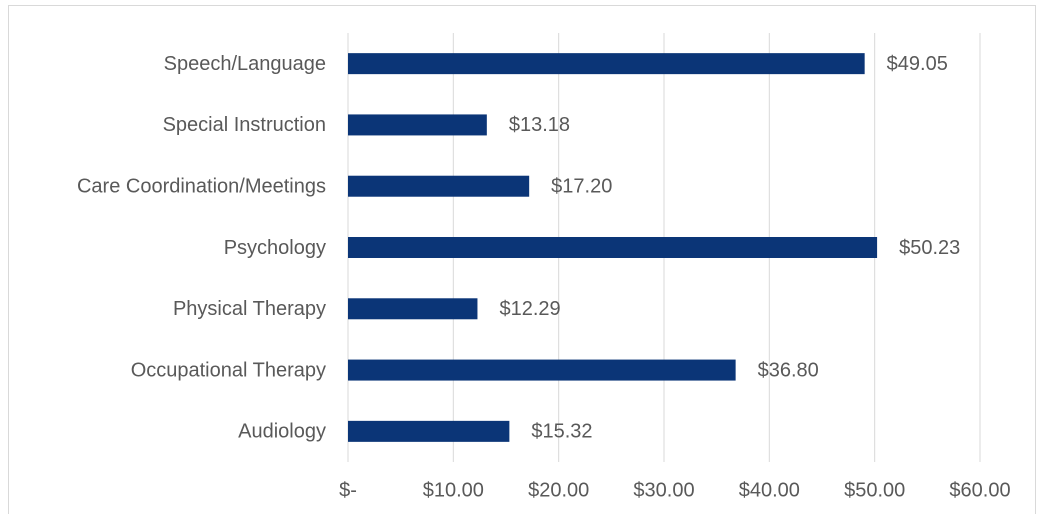 The width and height of the screenshot is (1041, 514). I want to click on value-label: $49.05, so click(917, 64).